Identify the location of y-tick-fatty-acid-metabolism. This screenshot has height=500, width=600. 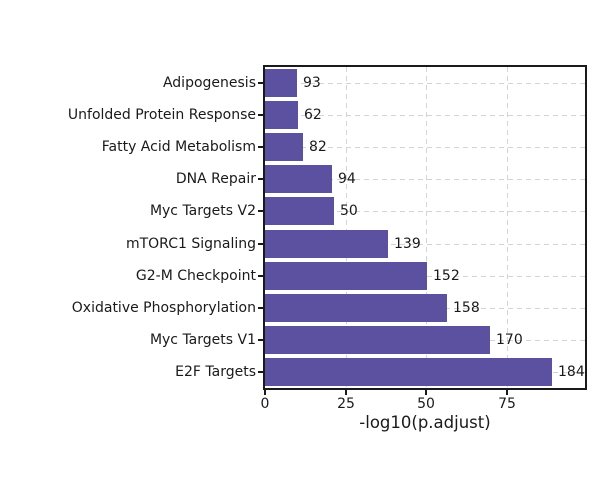
(261, 147).